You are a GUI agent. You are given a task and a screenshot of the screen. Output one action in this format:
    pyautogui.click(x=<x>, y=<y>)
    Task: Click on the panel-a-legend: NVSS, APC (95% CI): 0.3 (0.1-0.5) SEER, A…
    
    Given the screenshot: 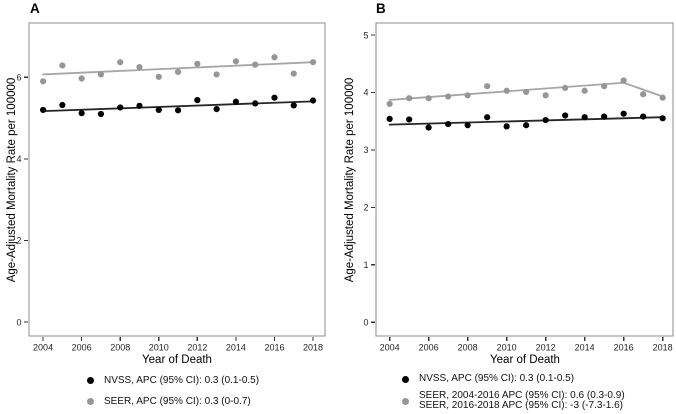 What is the action you would take?
    pyautogui.click(x=173, y=394)
    